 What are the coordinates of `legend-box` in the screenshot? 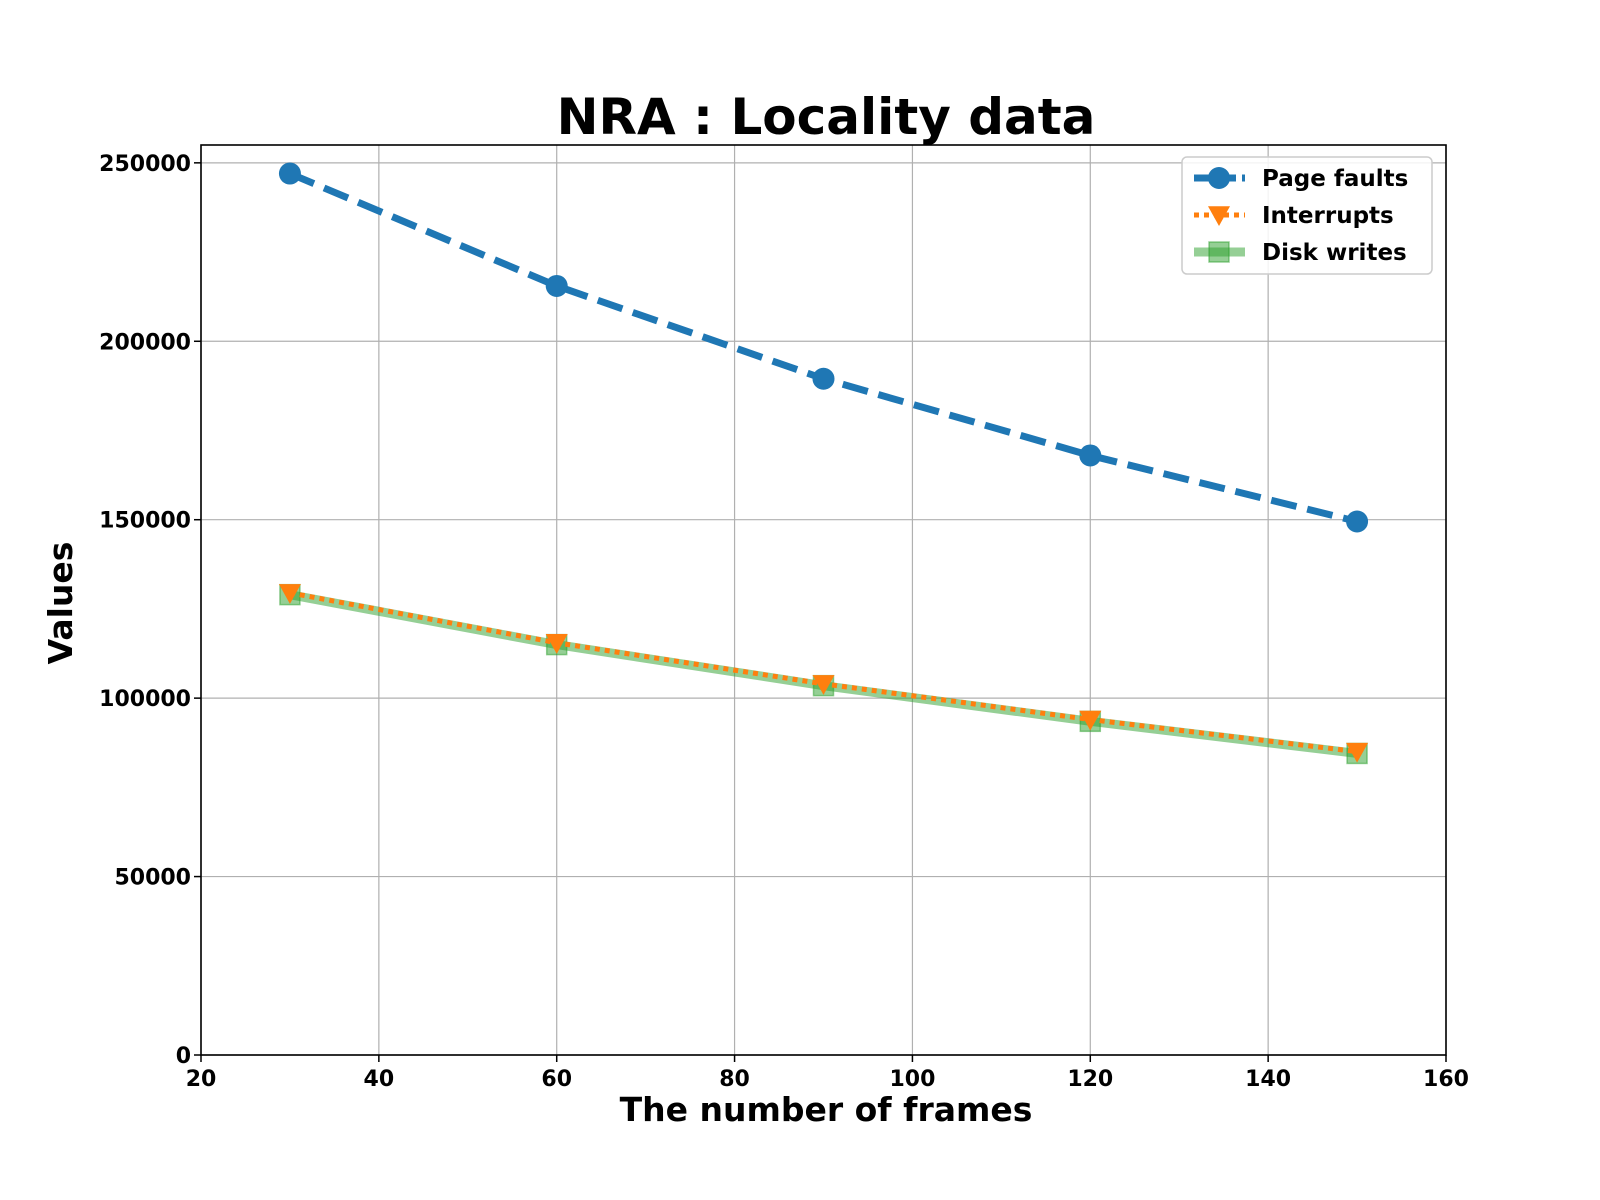 It's located at (1307, 215).